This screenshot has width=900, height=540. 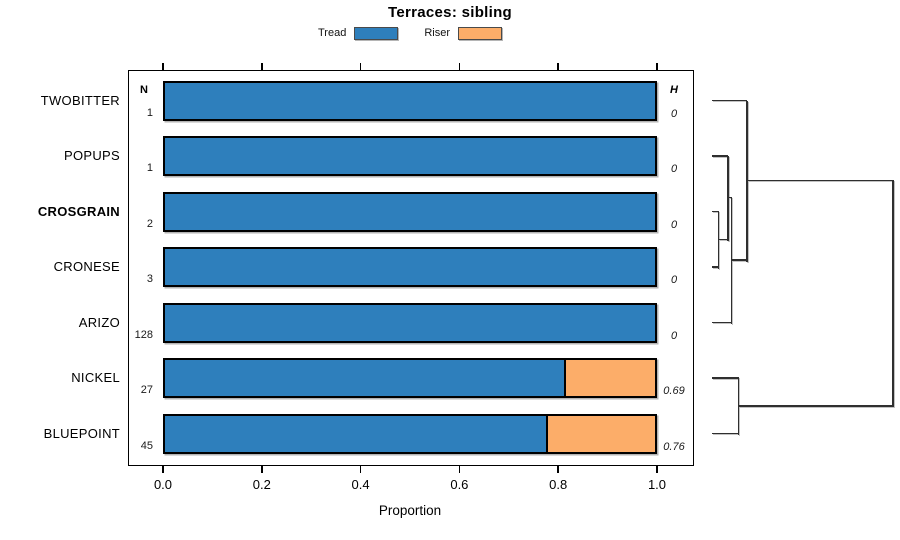 What do you see at coordinates (163, 484) in the screenshot?
I see `axis-tick-label: 0.0` at bounding box center [163, 484].